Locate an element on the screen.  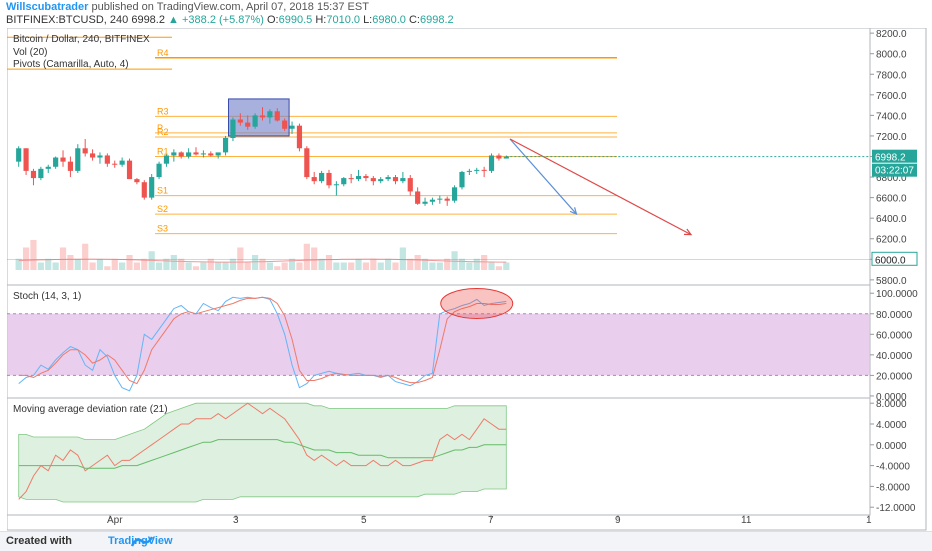
price-tick-label: 6600.0 is located at coordinates (891, 199).